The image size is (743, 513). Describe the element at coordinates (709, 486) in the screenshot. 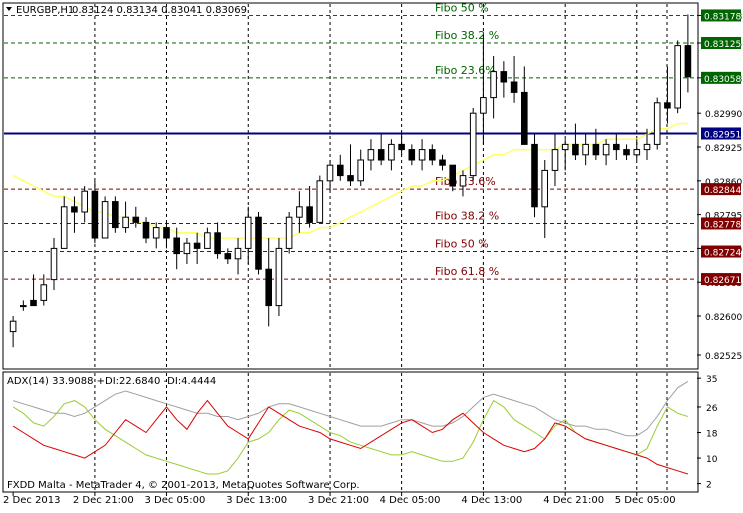

I see `indicator-tick-label: 2` at that location.